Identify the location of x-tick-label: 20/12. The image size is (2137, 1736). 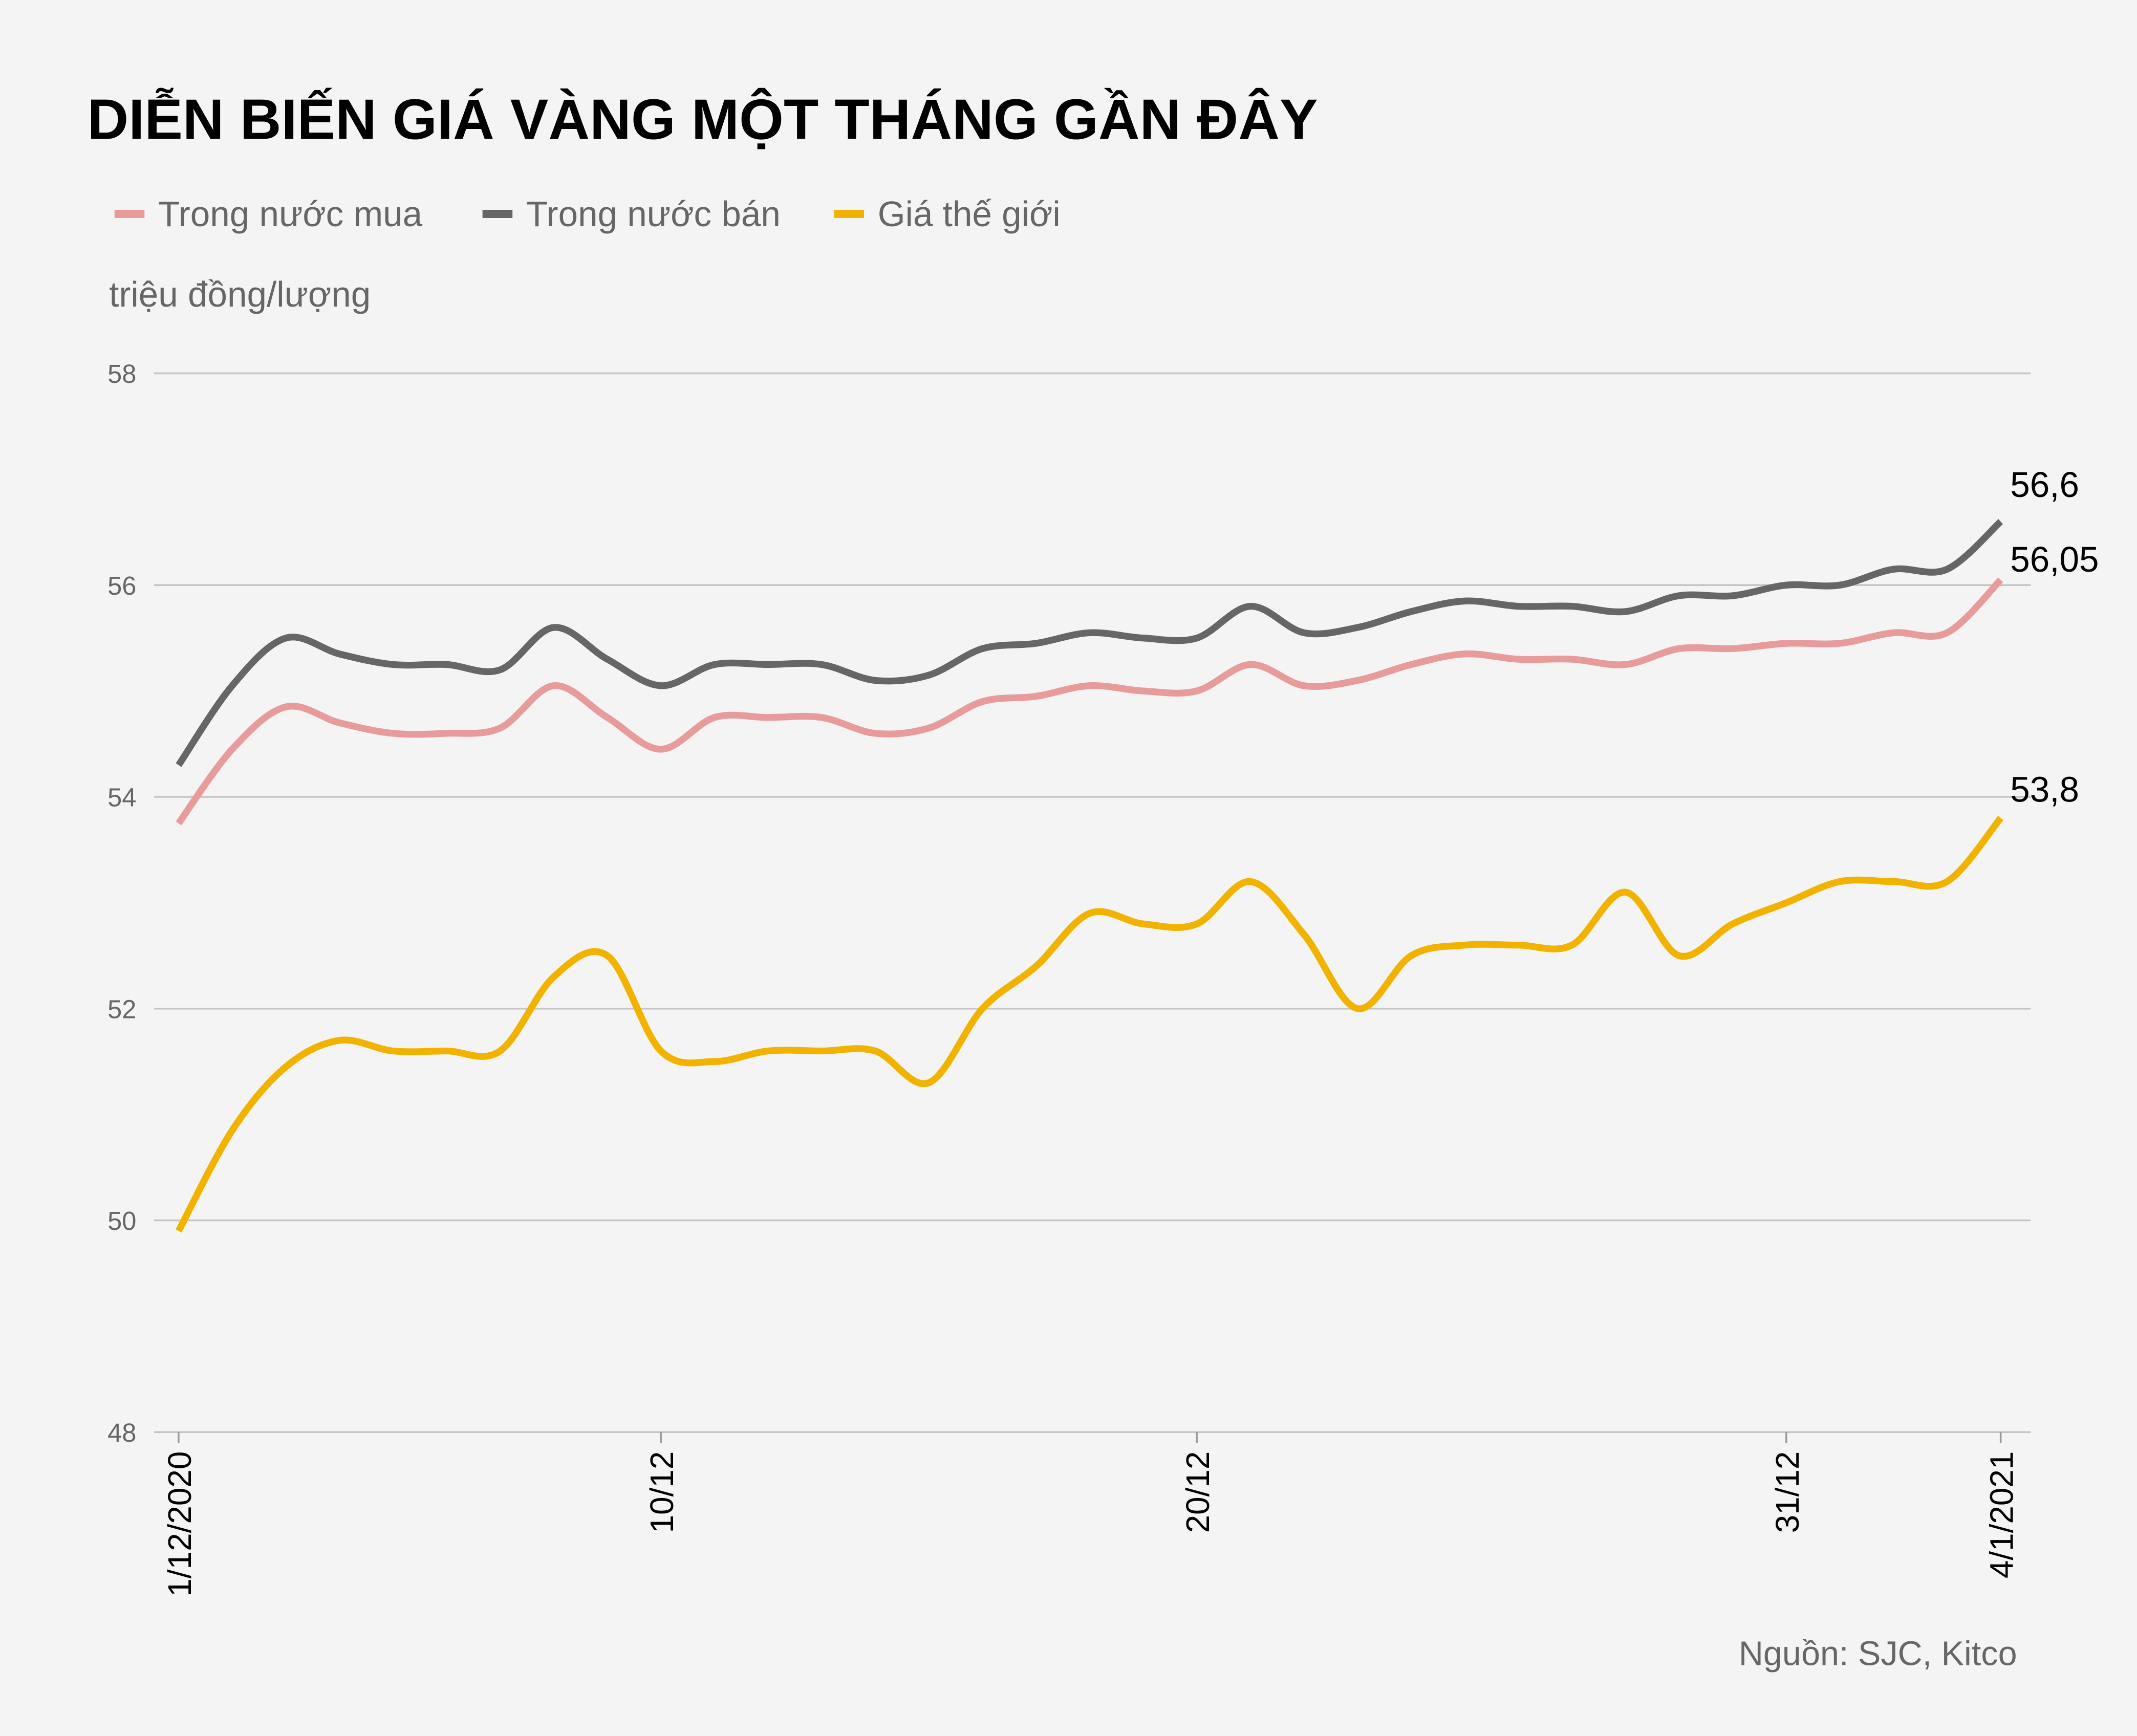
(1197, 1492).